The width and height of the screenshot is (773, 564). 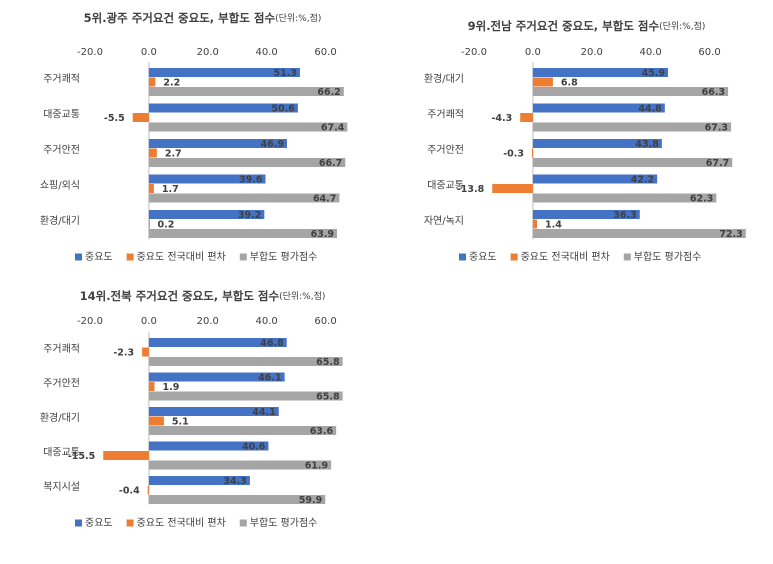 I want to click on title-text: 9위.전남 주거요건 중요도, 부합도 점수, so click(x=564, y=26).